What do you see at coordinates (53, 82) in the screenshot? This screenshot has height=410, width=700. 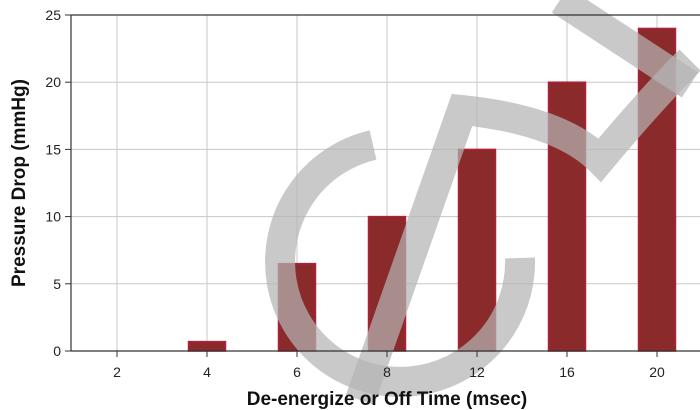 I see `y-tick-label: 20` at bounding box center [53, 82].